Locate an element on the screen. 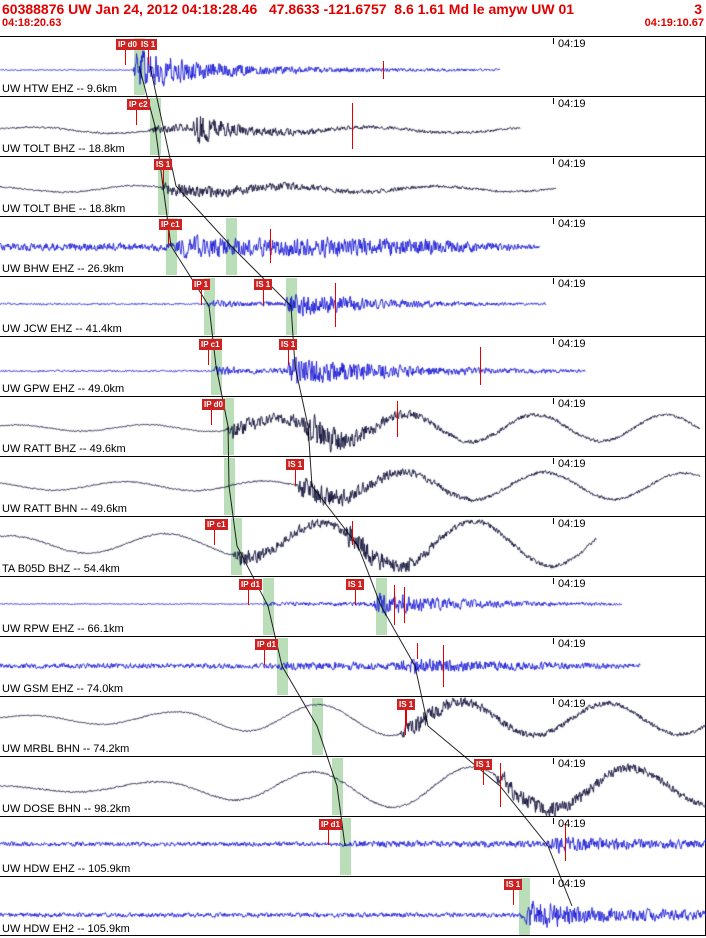 Image resolution: width=706 pixels, height=938 pixels. trace-panel: IS 1 04:19 UW HDW EH2 -- 105.9km is located at coordinates (353, 906).